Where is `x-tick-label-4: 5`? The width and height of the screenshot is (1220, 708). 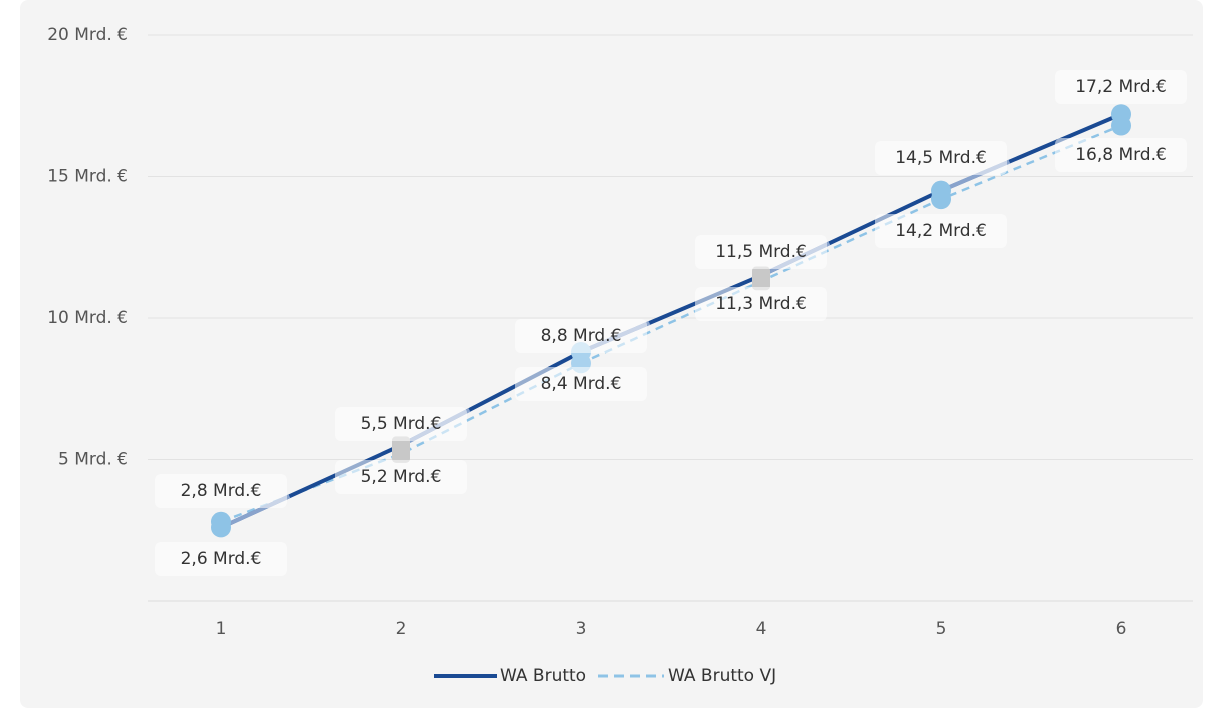
x-tick-label-4: 5 is located at coordinates (941, 629).